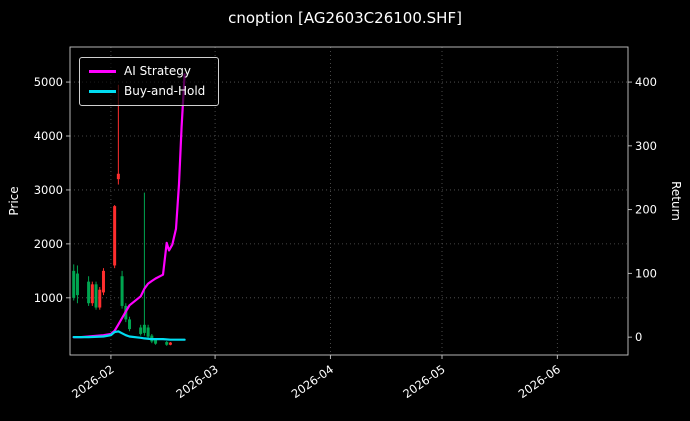 This screenshot has width=690, height=421. What do you see at coordinates (157, 71) in the screenshot?
I see `legend-label-ai-strategy: AI Strategy` at bounding box center [157, 71].